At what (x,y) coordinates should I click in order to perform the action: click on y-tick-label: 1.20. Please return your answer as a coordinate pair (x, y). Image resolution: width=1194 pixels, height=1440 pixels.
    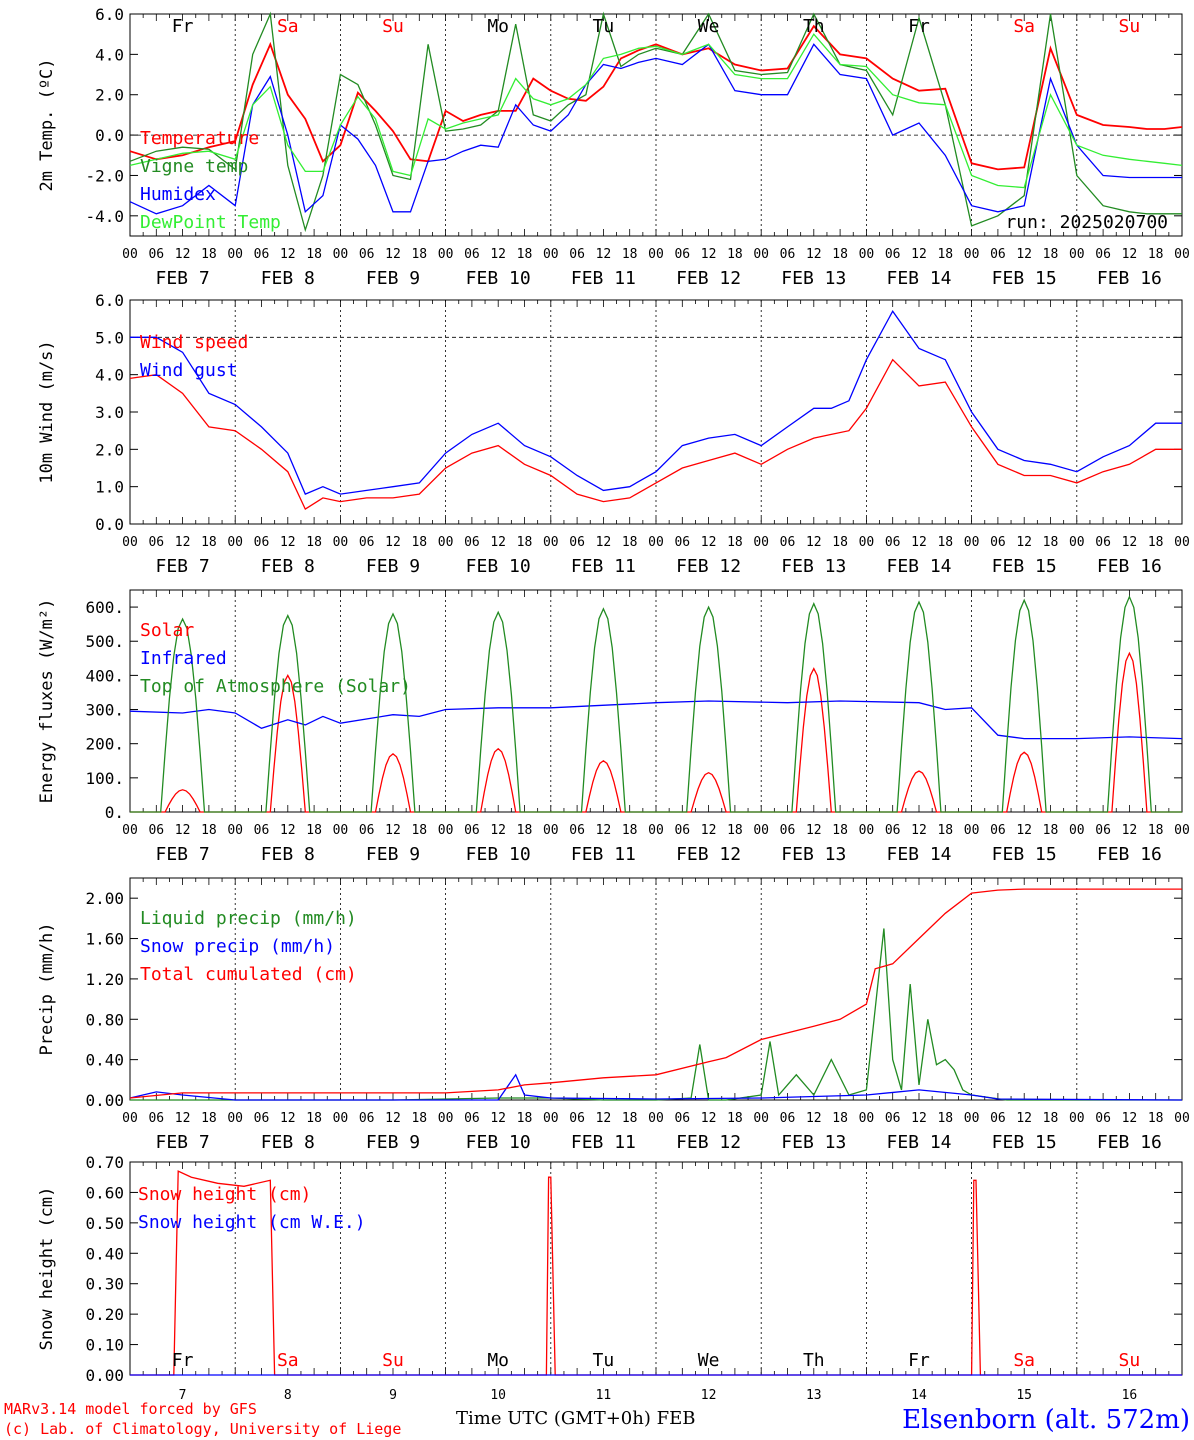
    Looking at the image, I should click on (104, 979).